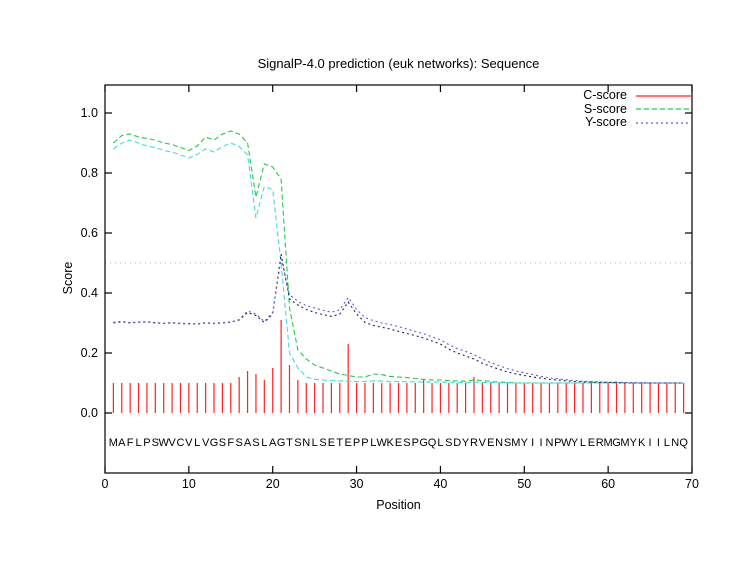 This screenshot has height=566, width=733. What do you see at coordinates (605, 108) in the screenshot?
I see `legend-label: S-score` at bounding box center [605, 108].